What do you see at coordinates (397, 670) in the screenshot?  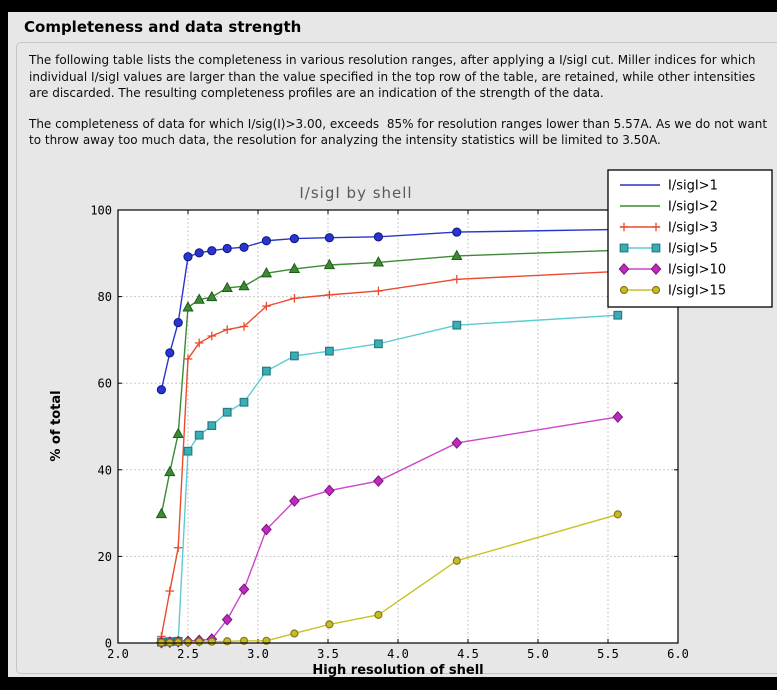 I see `x-axis-label: High resolution of shell` at bounding box center [397, 670].